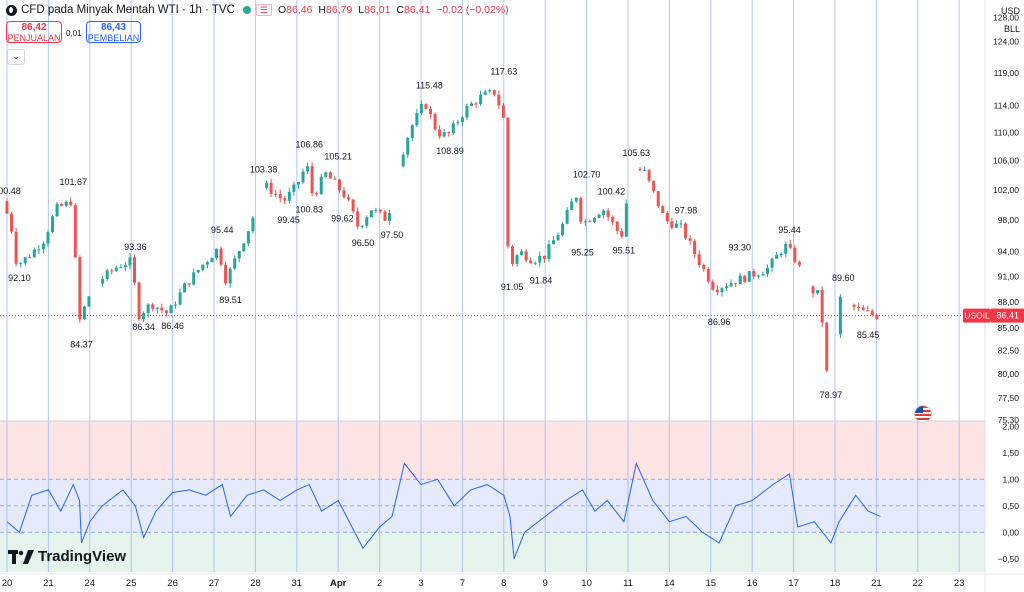 This screenshot has width=1024, height=592. What do you see at coordinates (1010, 453) in the screenshot?
I see `oscillator-y-tick-label: 1,50` at bounding box center [1010, 453].